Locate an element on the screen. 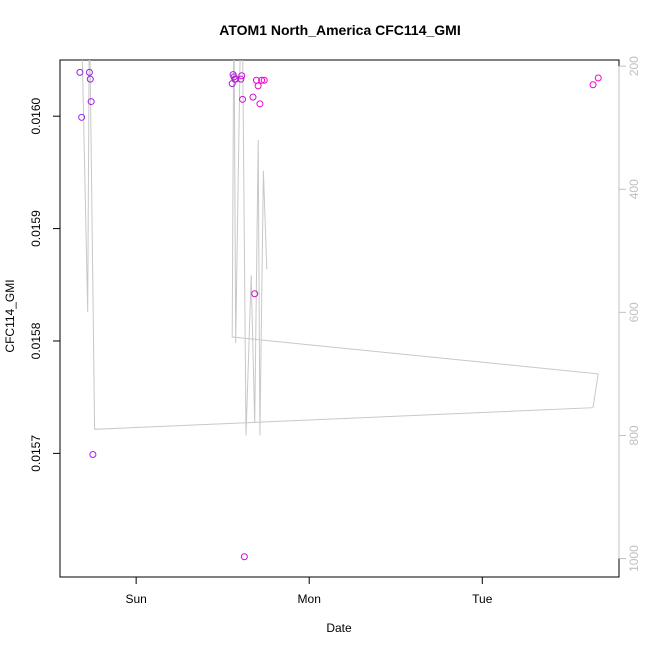 This screenshot has height=650, width=650. right-tick-label: 600 is located at coordinates (634, 312).